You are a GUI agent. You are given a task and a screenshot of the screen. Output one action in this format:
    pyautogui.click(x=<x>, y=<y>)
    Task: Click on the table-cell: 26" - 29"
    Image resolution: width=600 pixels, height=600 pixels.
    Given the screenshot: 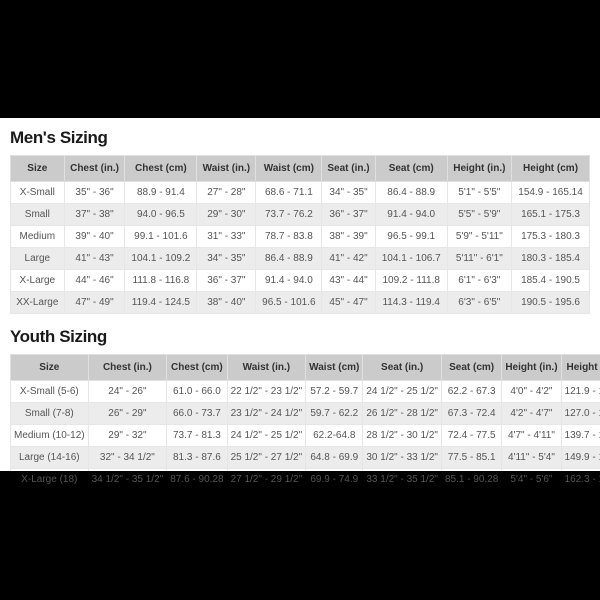 What is the action you would take?
    pyautogui.click(x=127, y=413)
    